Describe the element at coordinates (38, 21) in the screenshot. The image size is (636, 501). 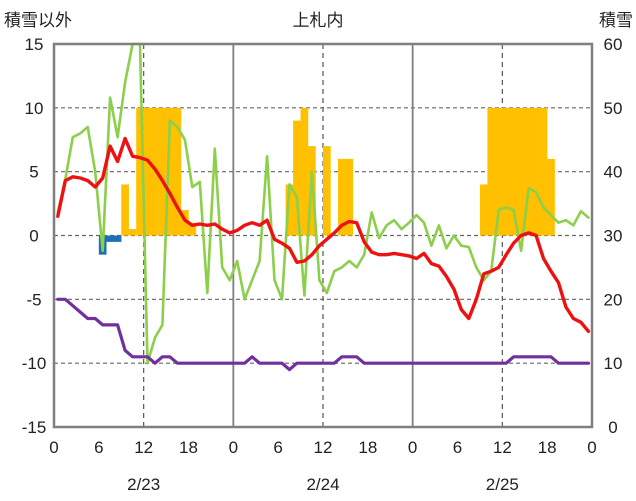
I see `left-axis-label: 積雪以外` at that location.